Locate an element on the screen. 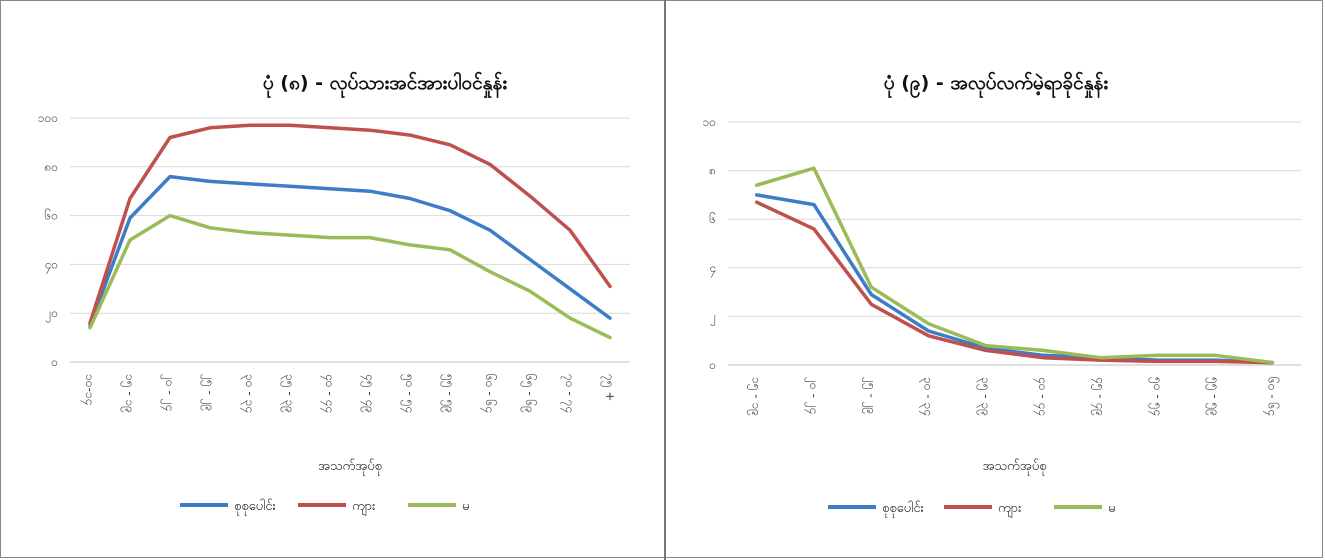 This screenshot has width=1325, height=560. chart-title: ပုံ (၈) - လုပ်သားအင်အားပါဝင်နှုန်း is located at coordinates (385, 84).